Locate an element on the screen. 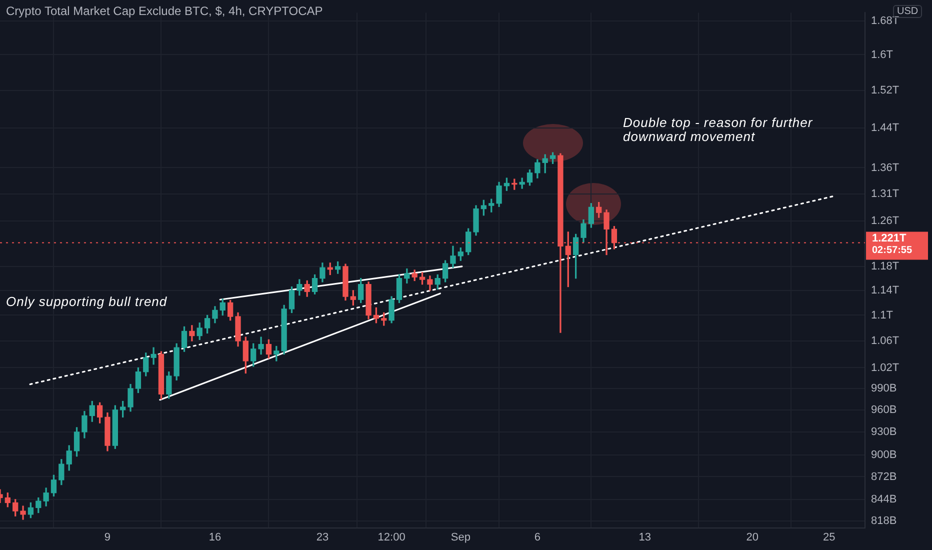  y-tick-label: 1.18T is located at coordinates (885, 266).